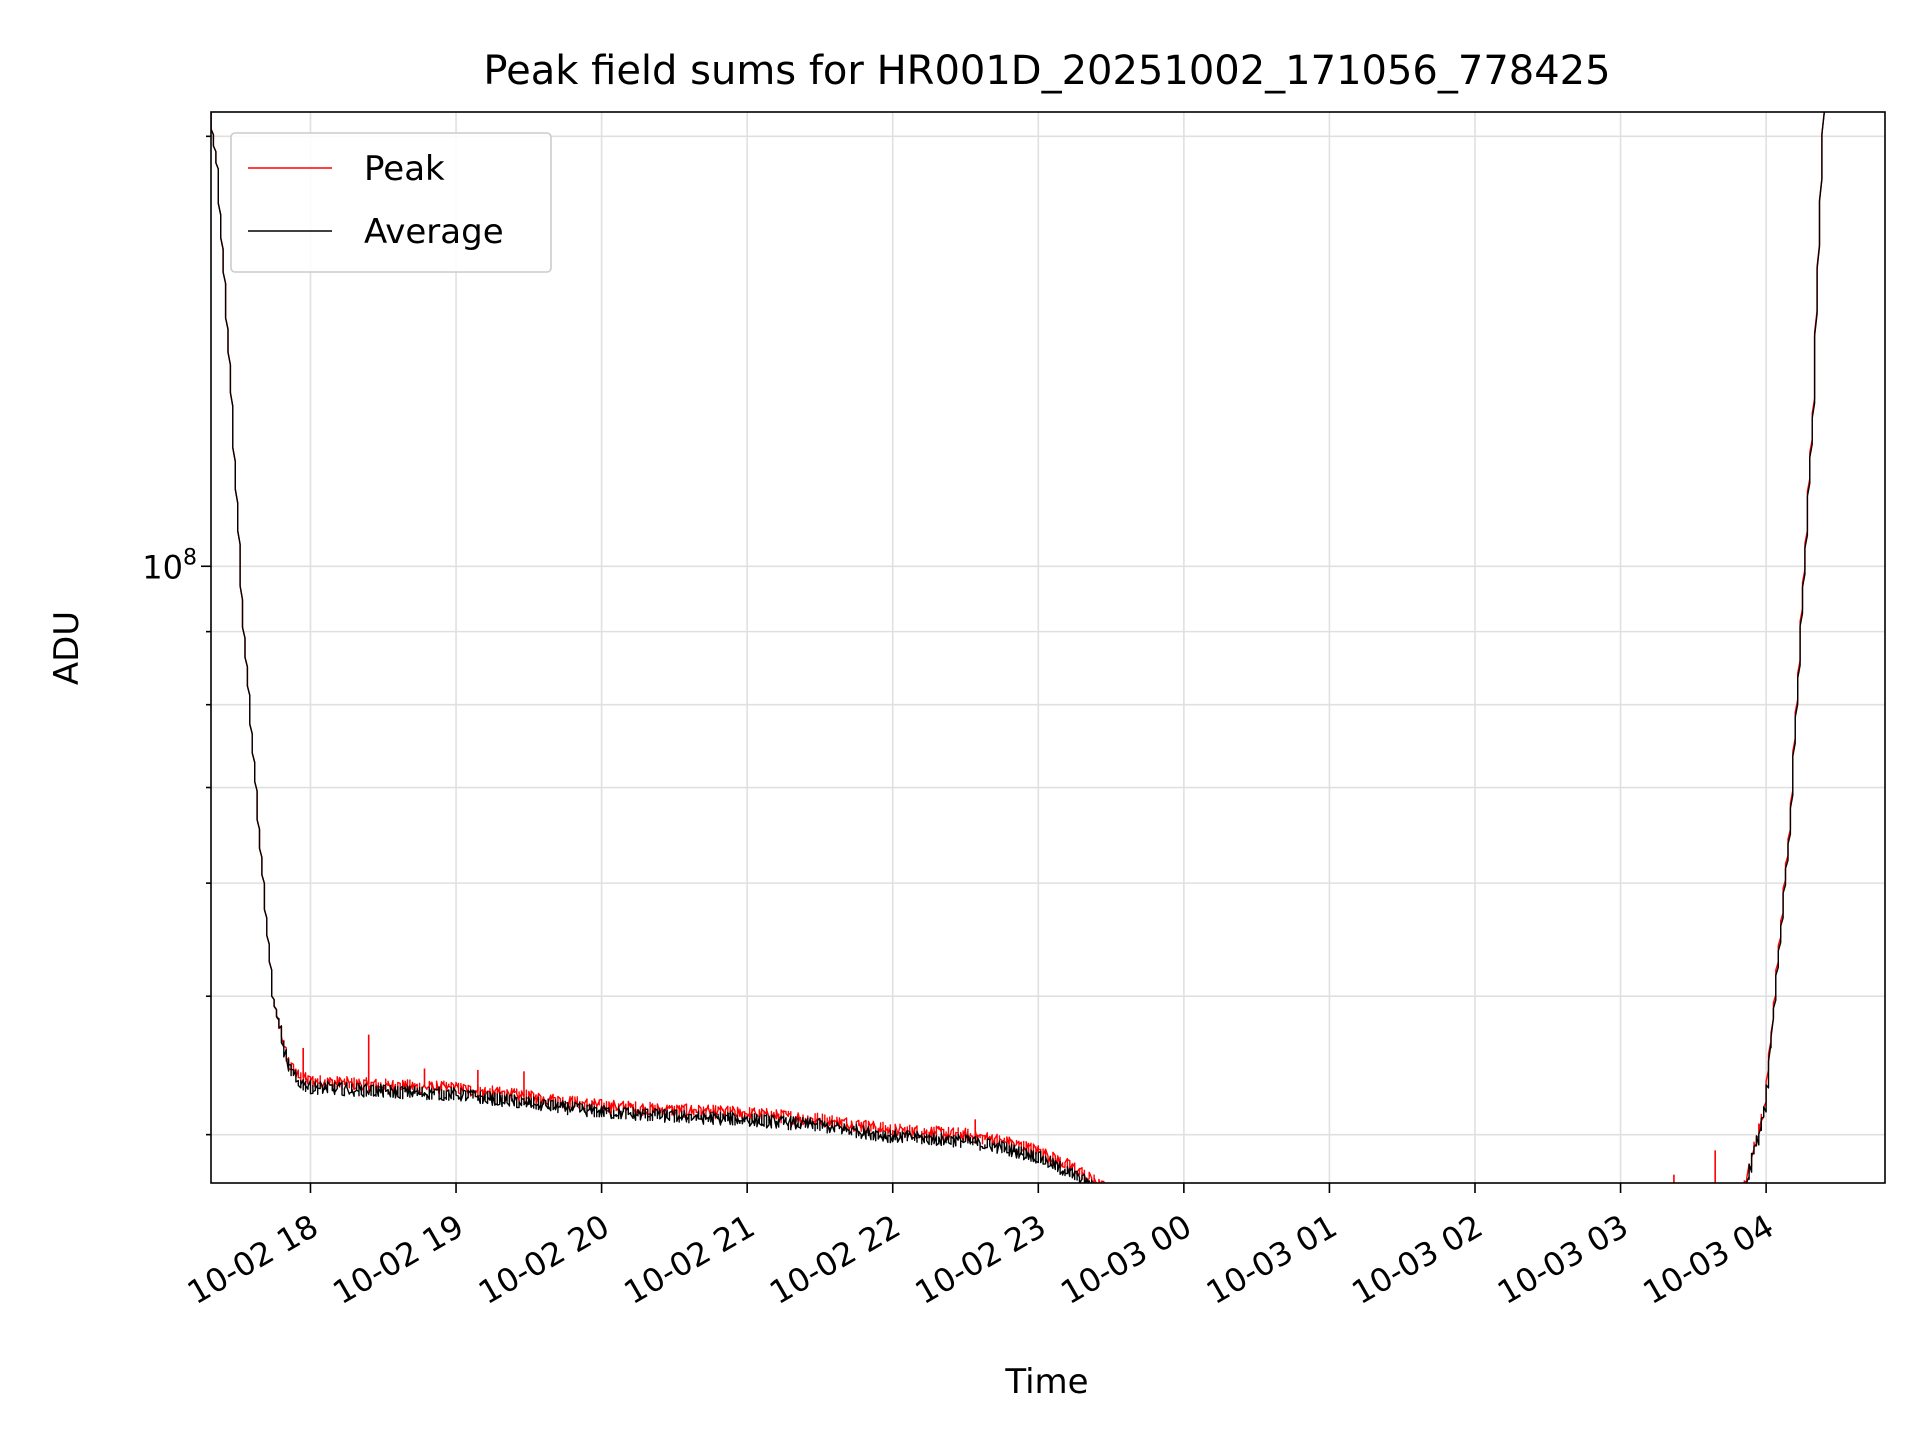 The width and height of the screenshot is (1920, 1440). Describe the element at coordinates (169, 565) in the screenshot. I see `y-tick-label: 108` at that location.